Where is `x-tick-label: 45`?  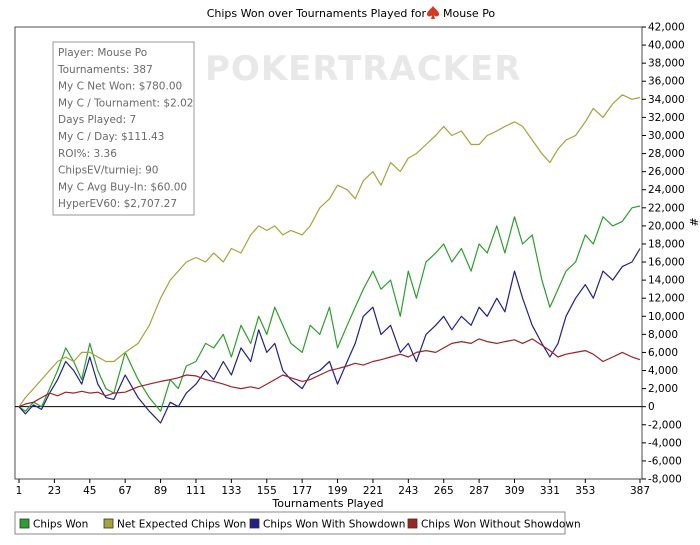
x-tick-label: 45 is located at coordinates (89, 491).